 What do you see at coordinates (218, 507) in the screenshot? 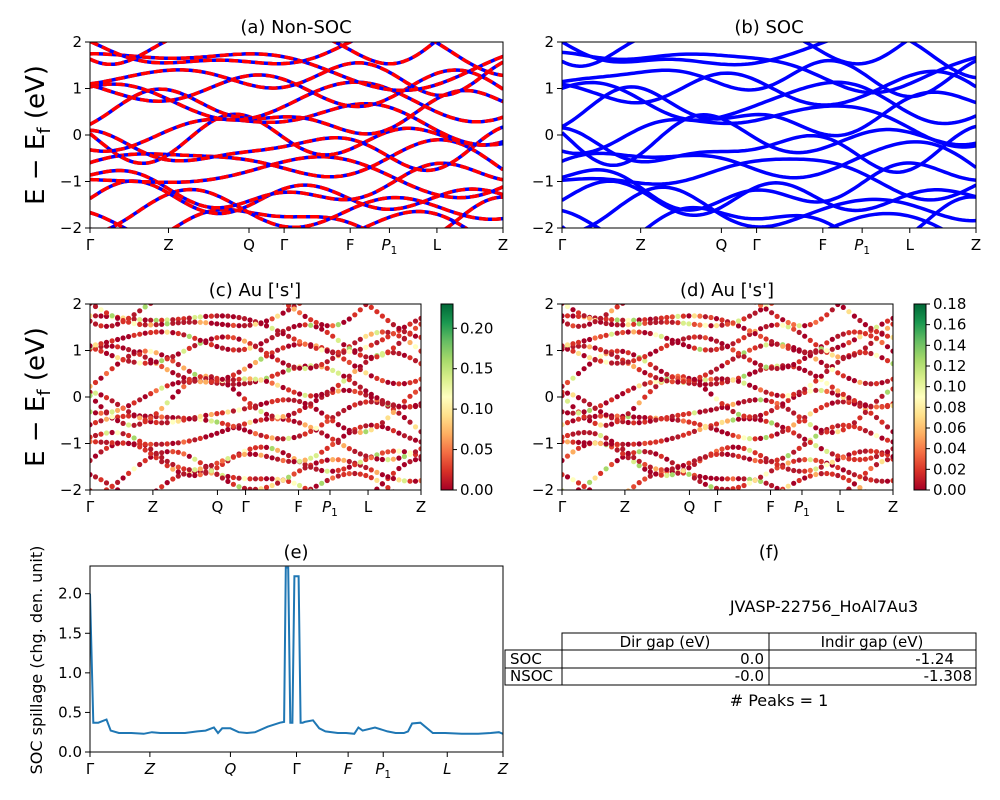
I see `panel-c-xtick: Q` at bounding box center [218, 507].